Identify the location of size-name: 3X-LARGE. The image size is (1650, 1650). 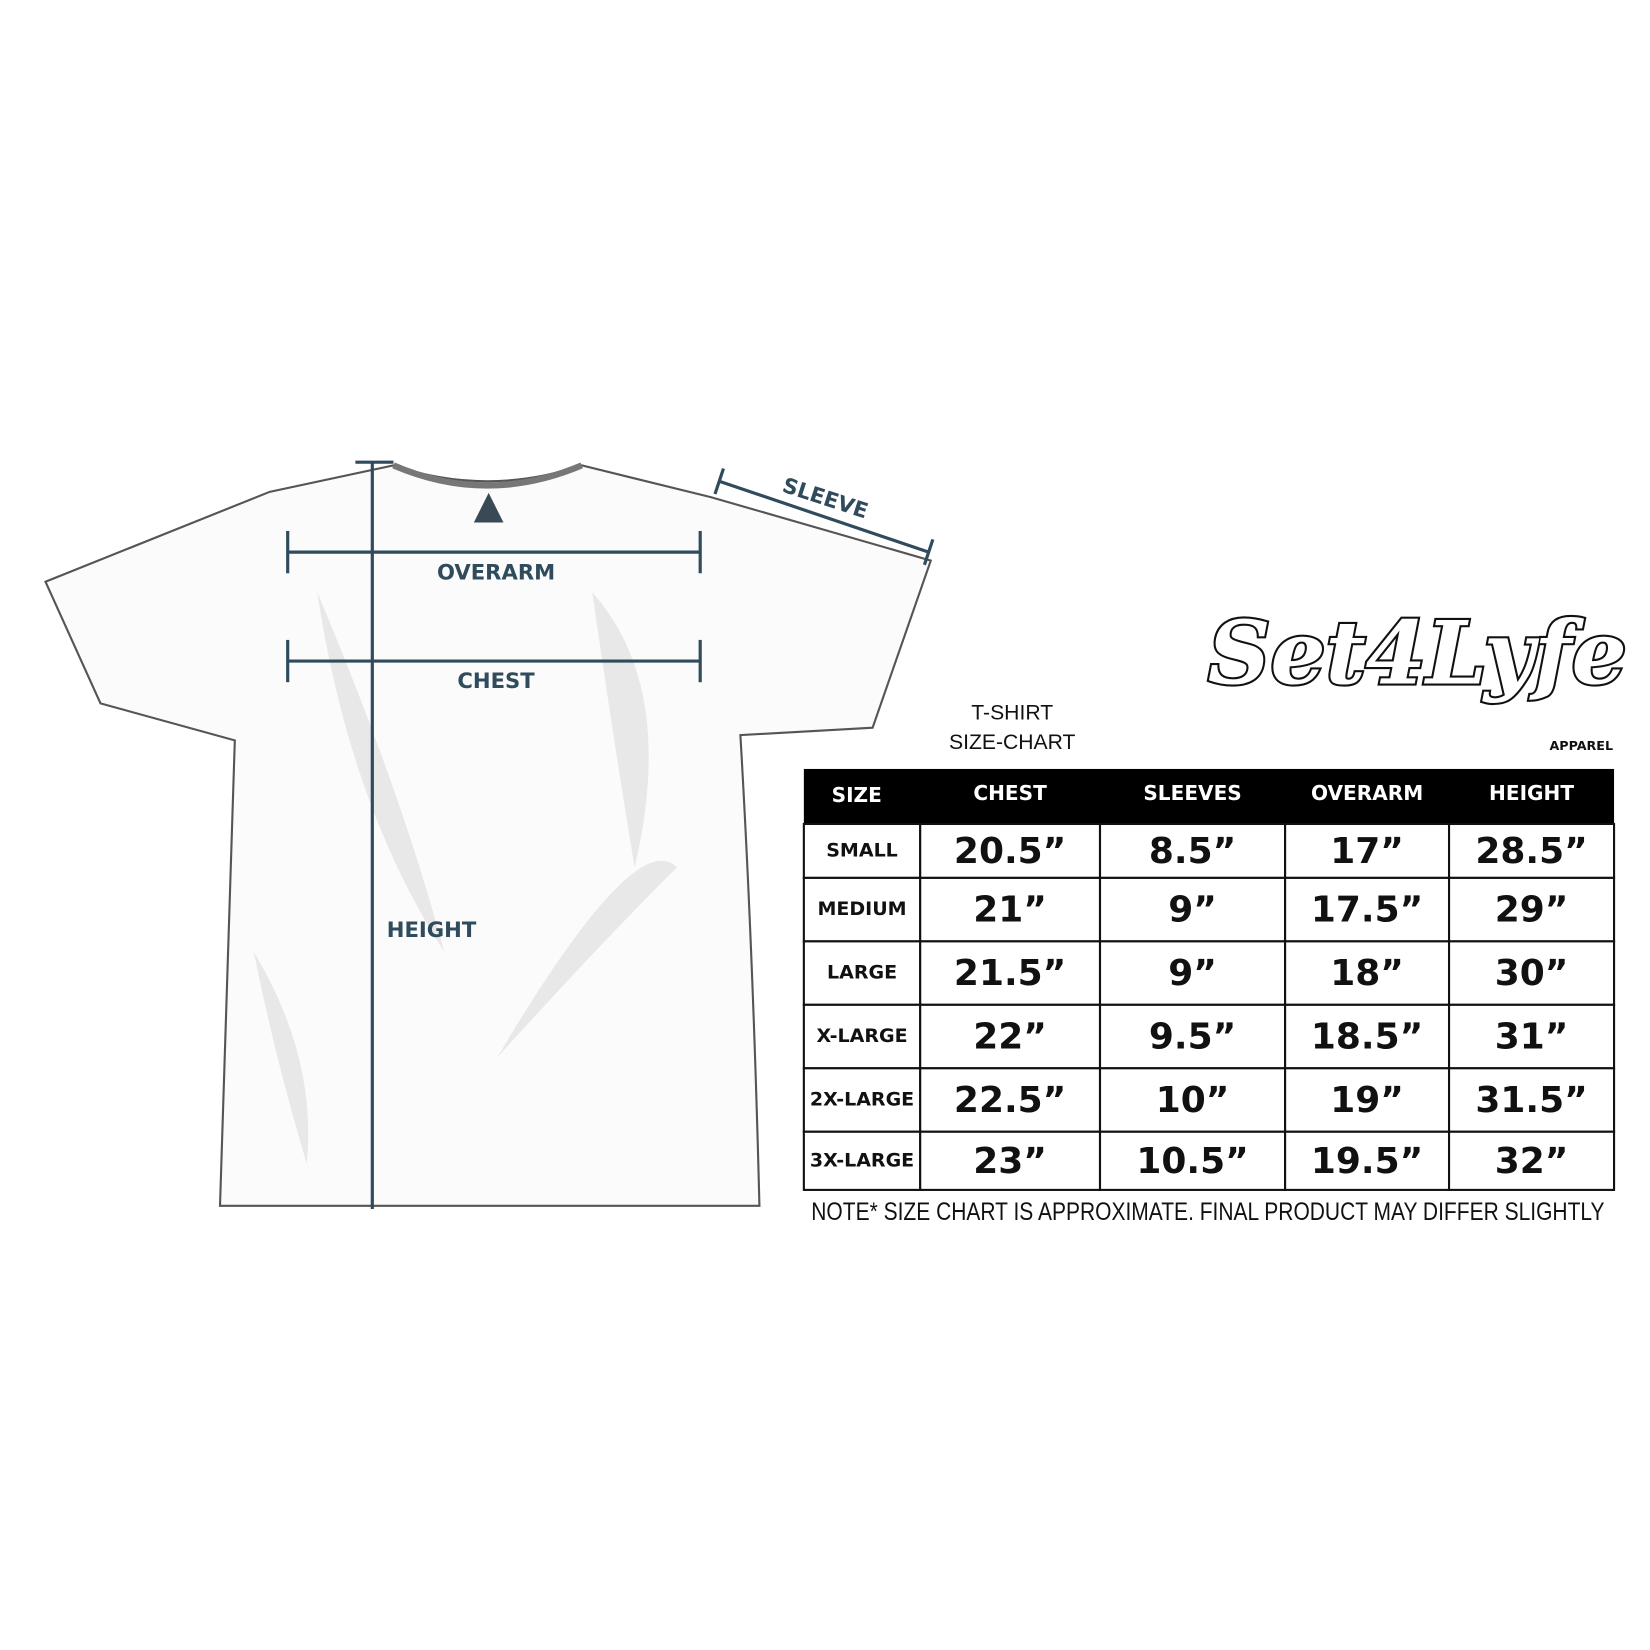
(862, 1160).